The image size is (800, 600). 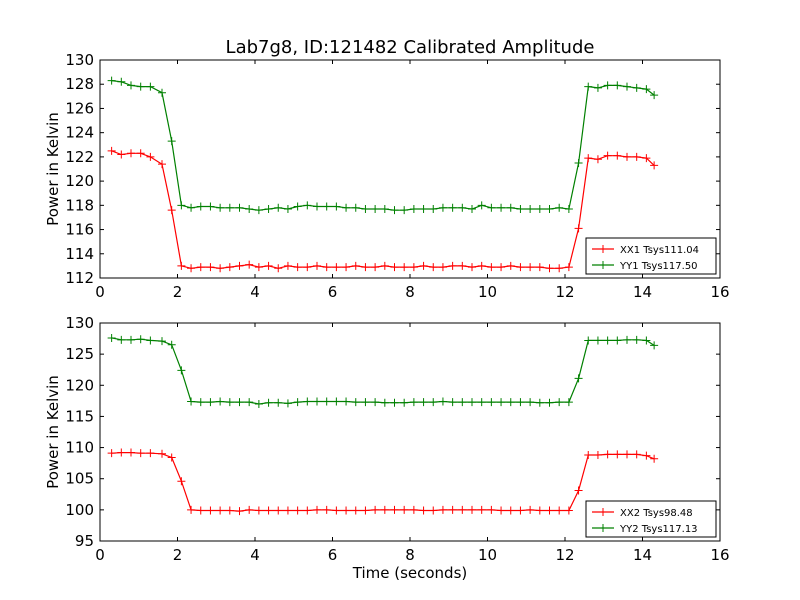 I want to click on legend: XX2 Tsys98.48 YY2 Tsys117.13, so click(x=651, y=519).